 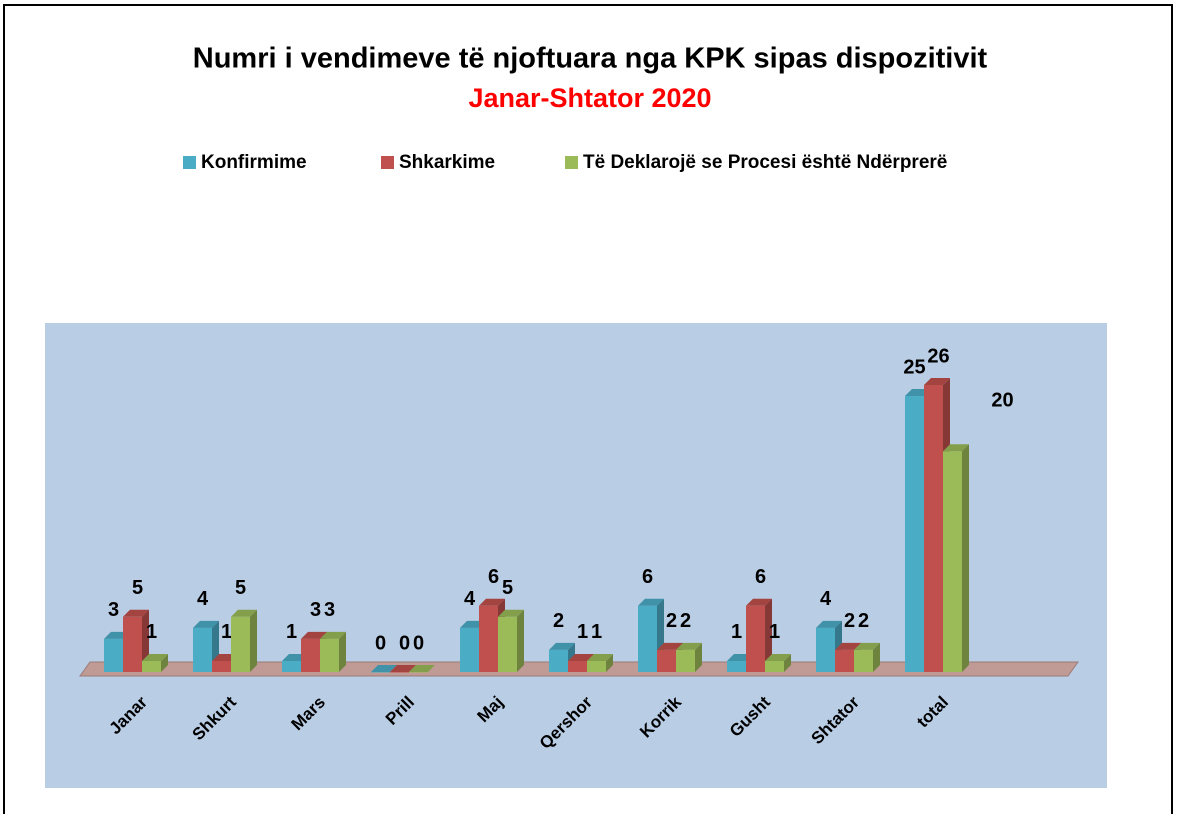 I want to click on chart-subtitle: Janar-Shtator 2020, so click(x=589, y=98).